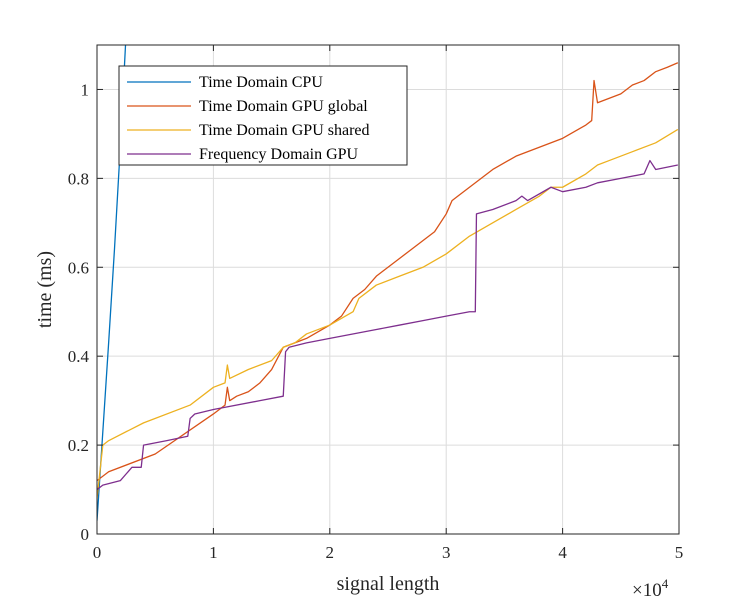 This screenshot has height=600, width=750. Describe the element at coordinates (78, 445) in the screenshot. I see `y-tick-label: 0.2` at that location.